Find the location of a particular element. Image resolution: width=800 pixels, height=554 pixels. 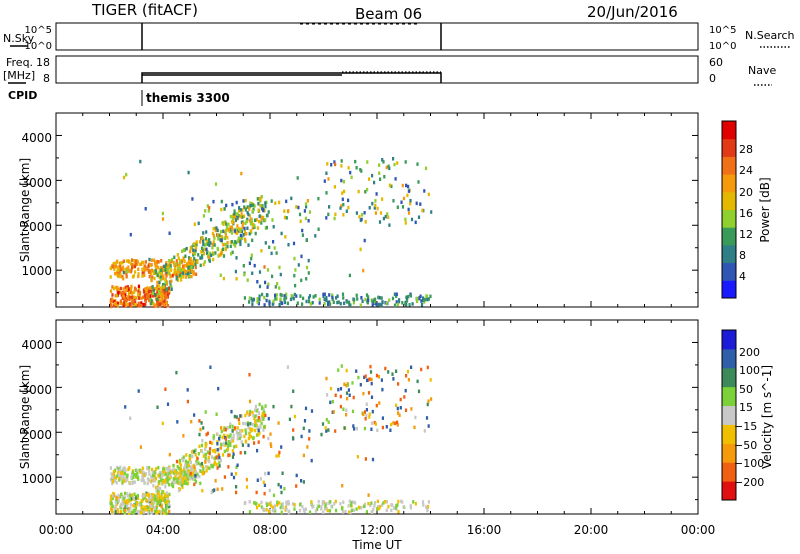

xtick-0800: 08:00 is located at coordinates (270, 530).